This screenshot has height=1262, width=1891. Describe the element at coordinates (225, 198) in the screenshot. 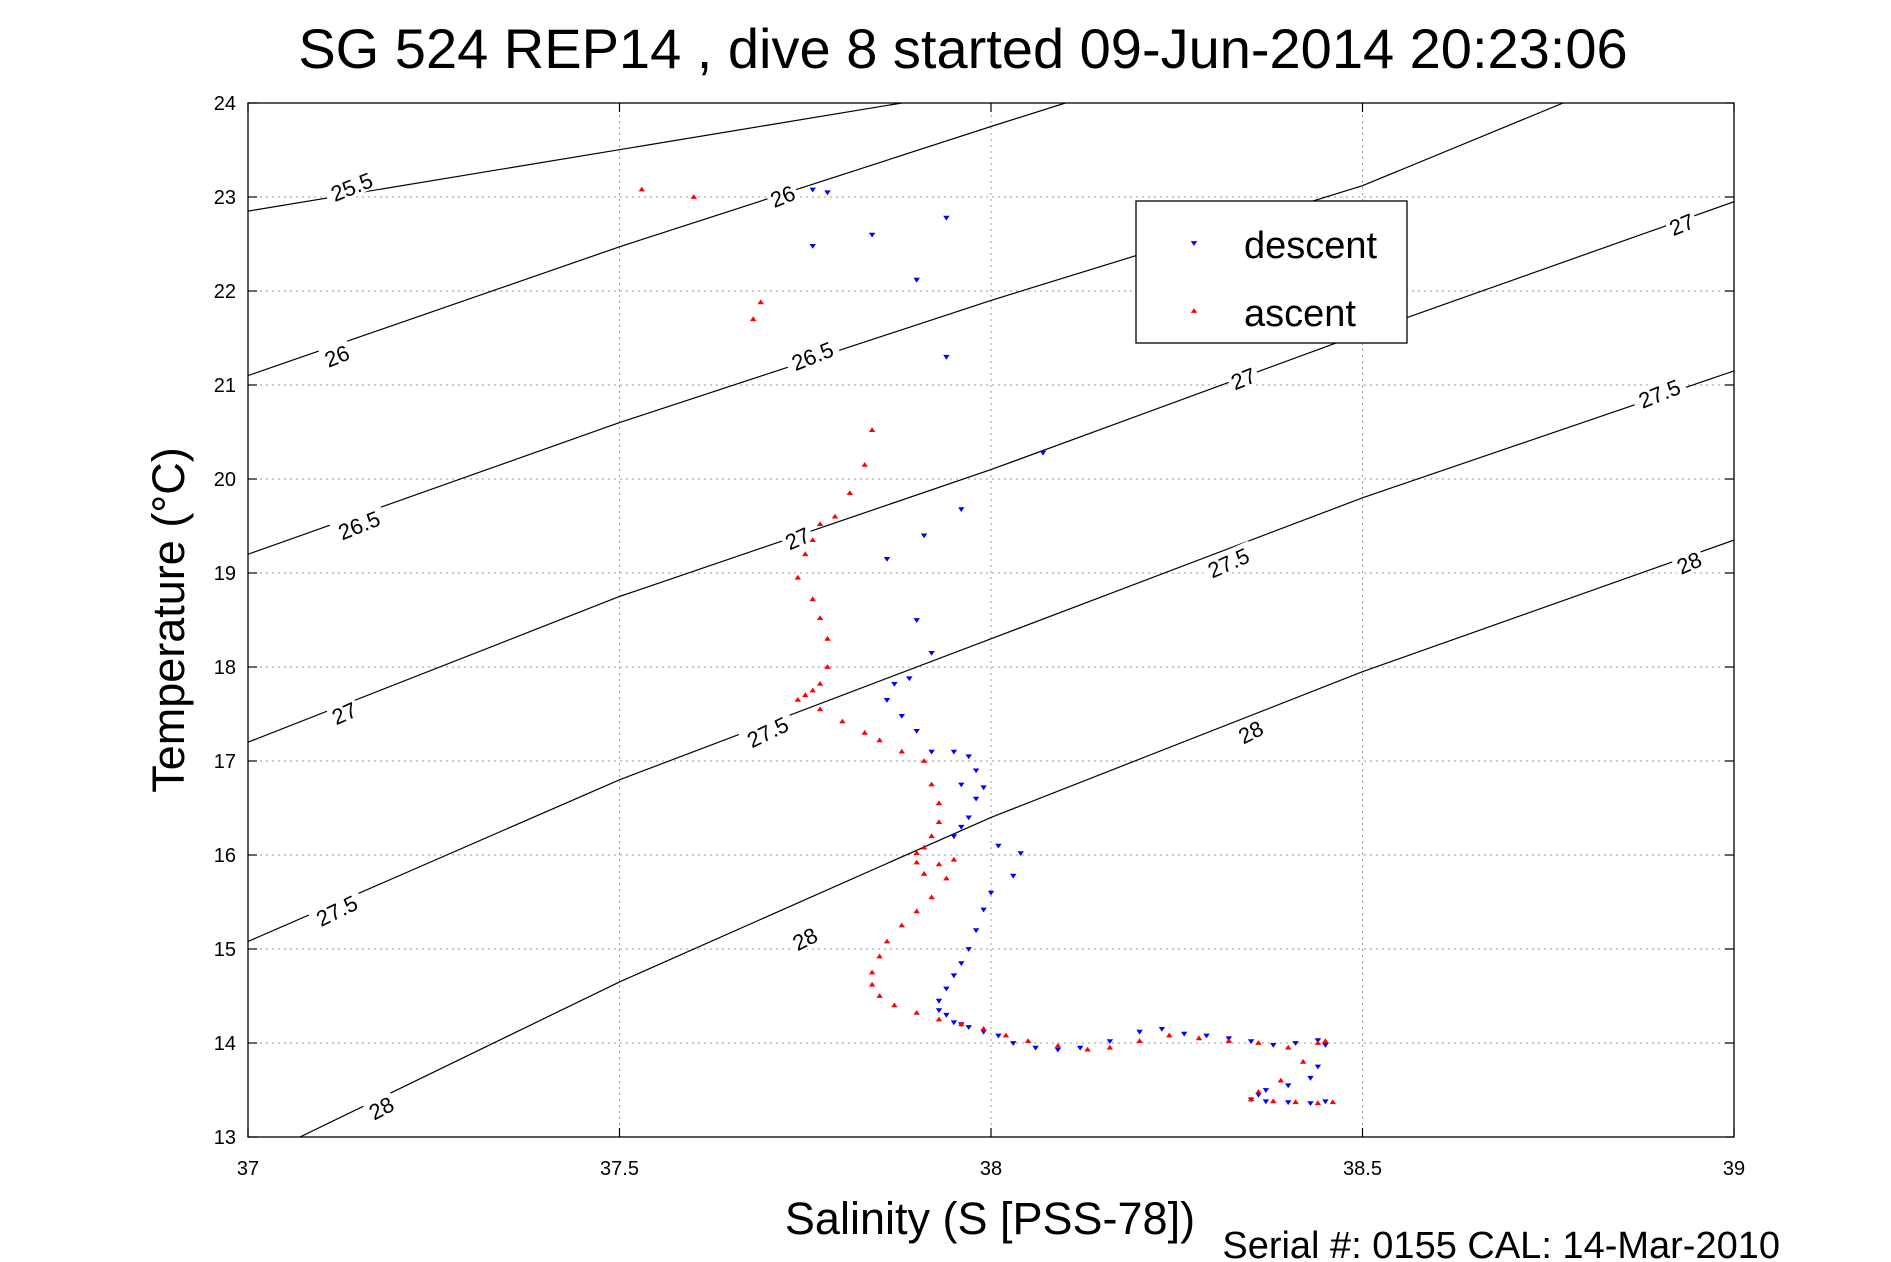

I see `y-tick-label: 23` at that location.